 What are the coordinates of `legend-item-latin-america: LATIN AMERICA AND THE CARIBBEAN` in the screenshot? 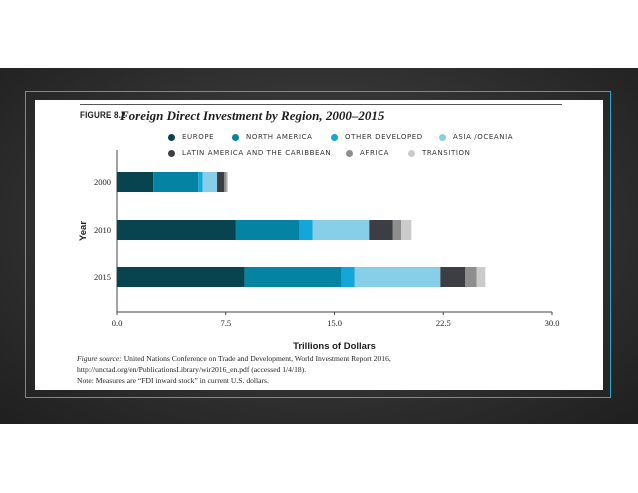 It's located at (249, 153).